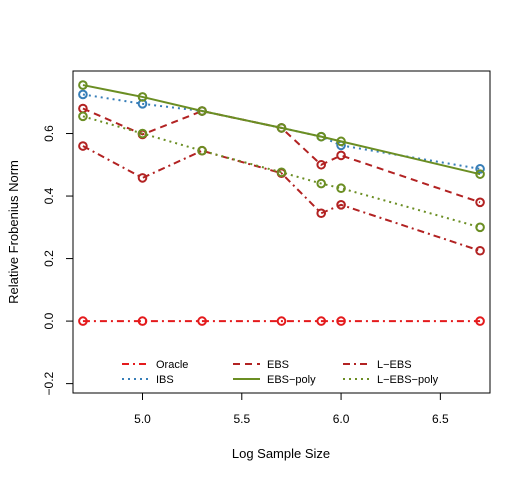  What do you see at coordinates (281, 453) in the screenshot?
I see `x-axis-label: Log Sample Size` at bounding box center [281, 453].